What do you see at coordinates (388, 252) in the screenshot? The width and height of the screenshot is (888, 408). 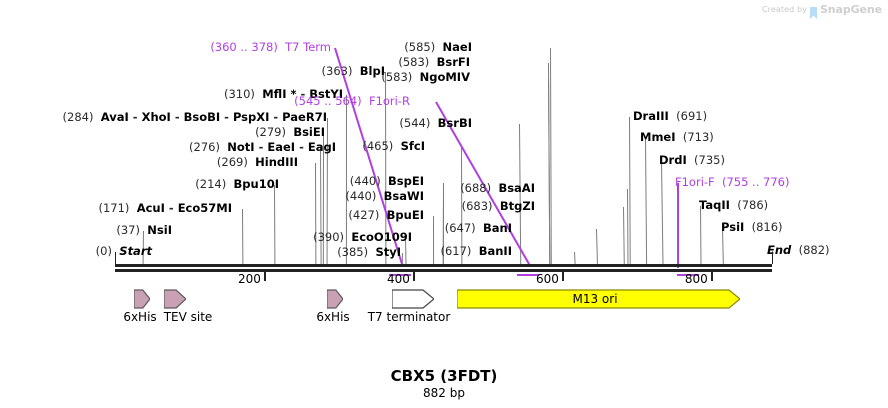 I see `site-name: StyI` at bounding box center [388, 252].